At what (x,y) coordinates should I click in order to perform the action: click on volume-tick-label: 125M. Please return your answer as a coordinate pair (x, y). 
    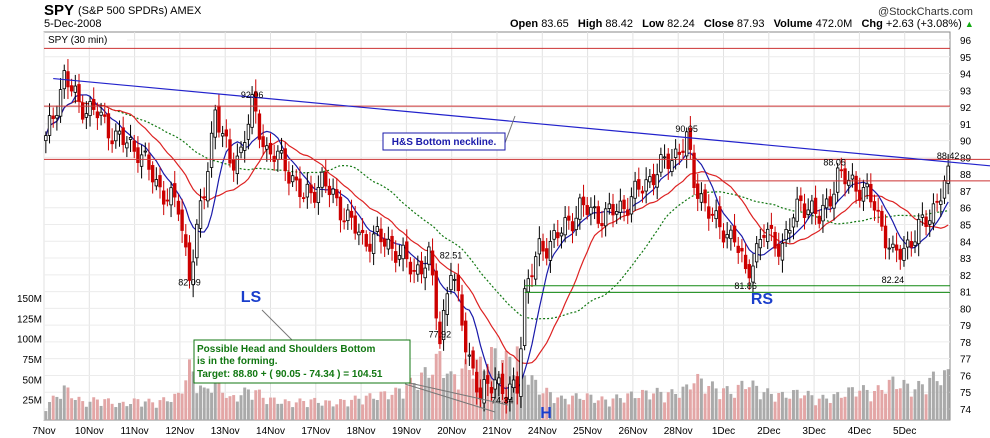
    Looking at the image, I should click on (29, 319).